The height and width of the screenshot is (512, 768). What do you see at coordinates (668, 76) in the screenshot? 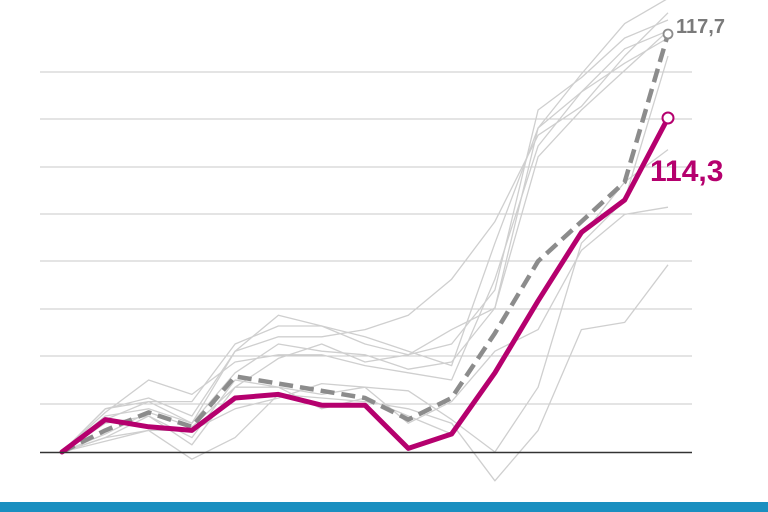
I see `end-markers` at bounding box center [668, 76].